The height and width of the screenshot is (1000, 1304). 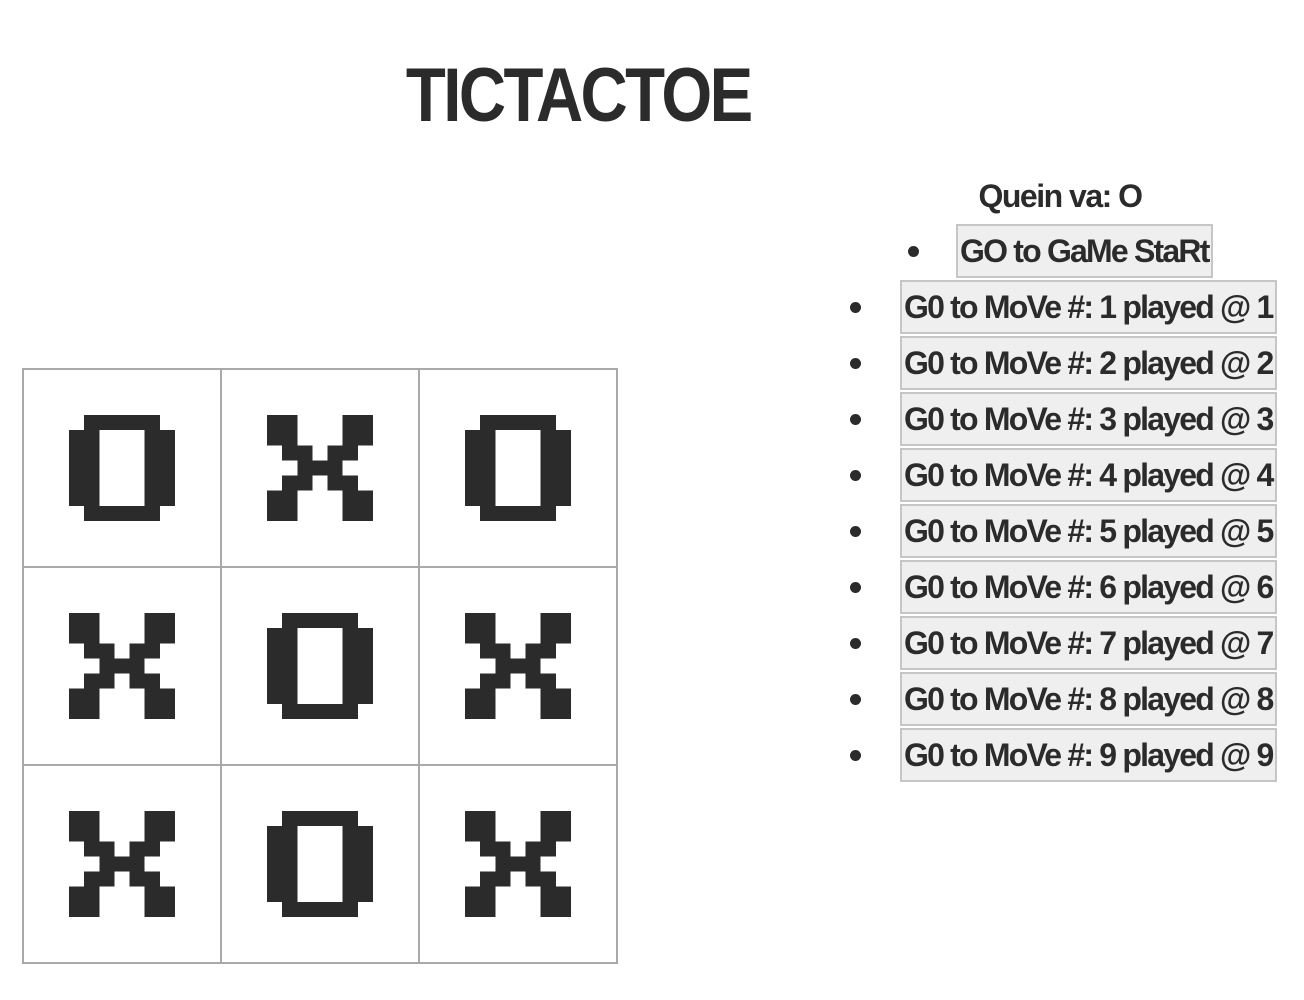 What do you see at coordinates (1084, 251) in the screenshot?
I see `go-to-start-button: GO to GaMe StaRt` at bounding box center [1084, 251].